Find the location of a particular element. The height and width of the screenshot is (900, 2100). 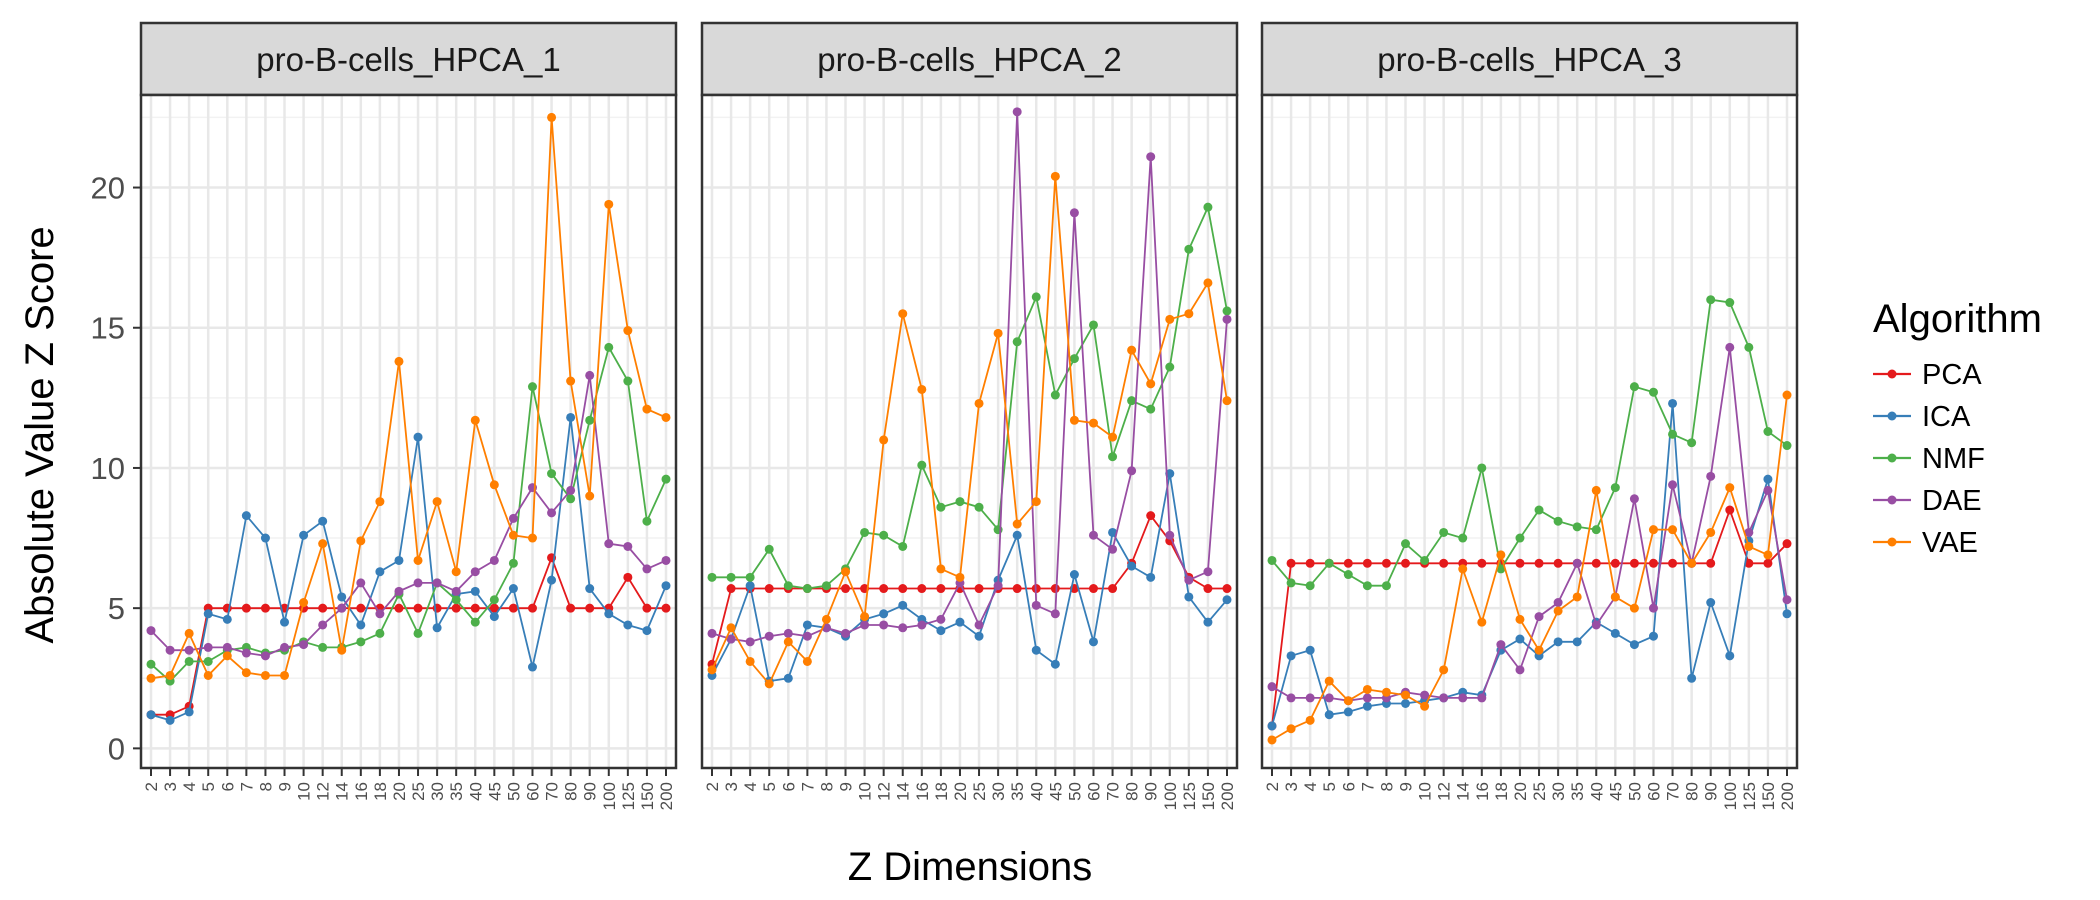

legend-label: ICA is located at coordinates (1946, 417).